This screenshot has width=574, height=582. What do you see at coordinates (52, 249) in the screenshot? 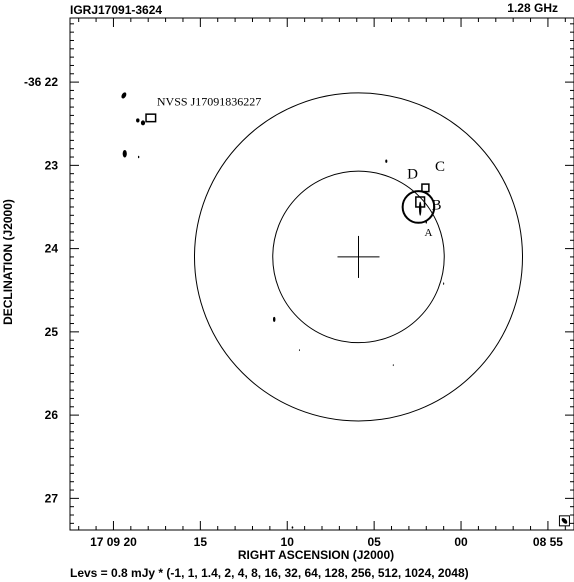
I see `y-tick-label: 24` at bounding box center [52, 249].